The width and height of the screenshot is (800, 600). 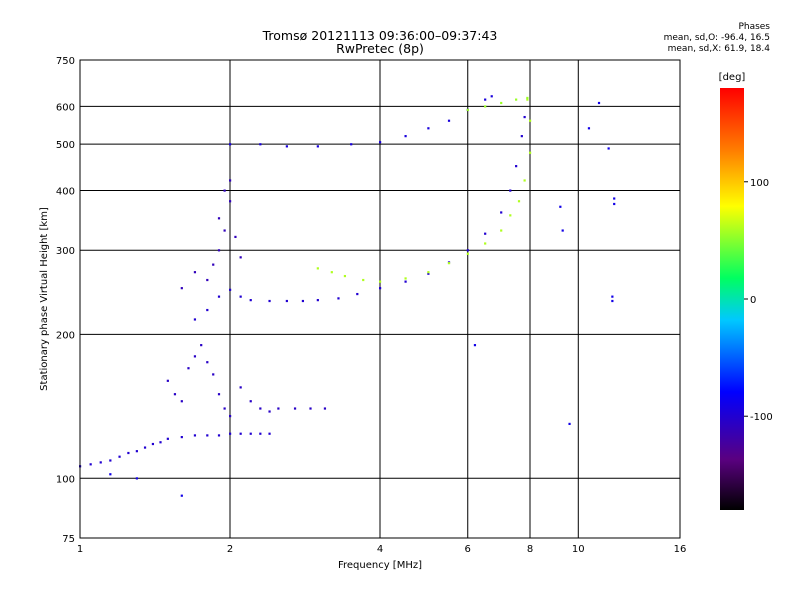 I want to click on colorbar-label: [deg], so click(x=732, y=77).